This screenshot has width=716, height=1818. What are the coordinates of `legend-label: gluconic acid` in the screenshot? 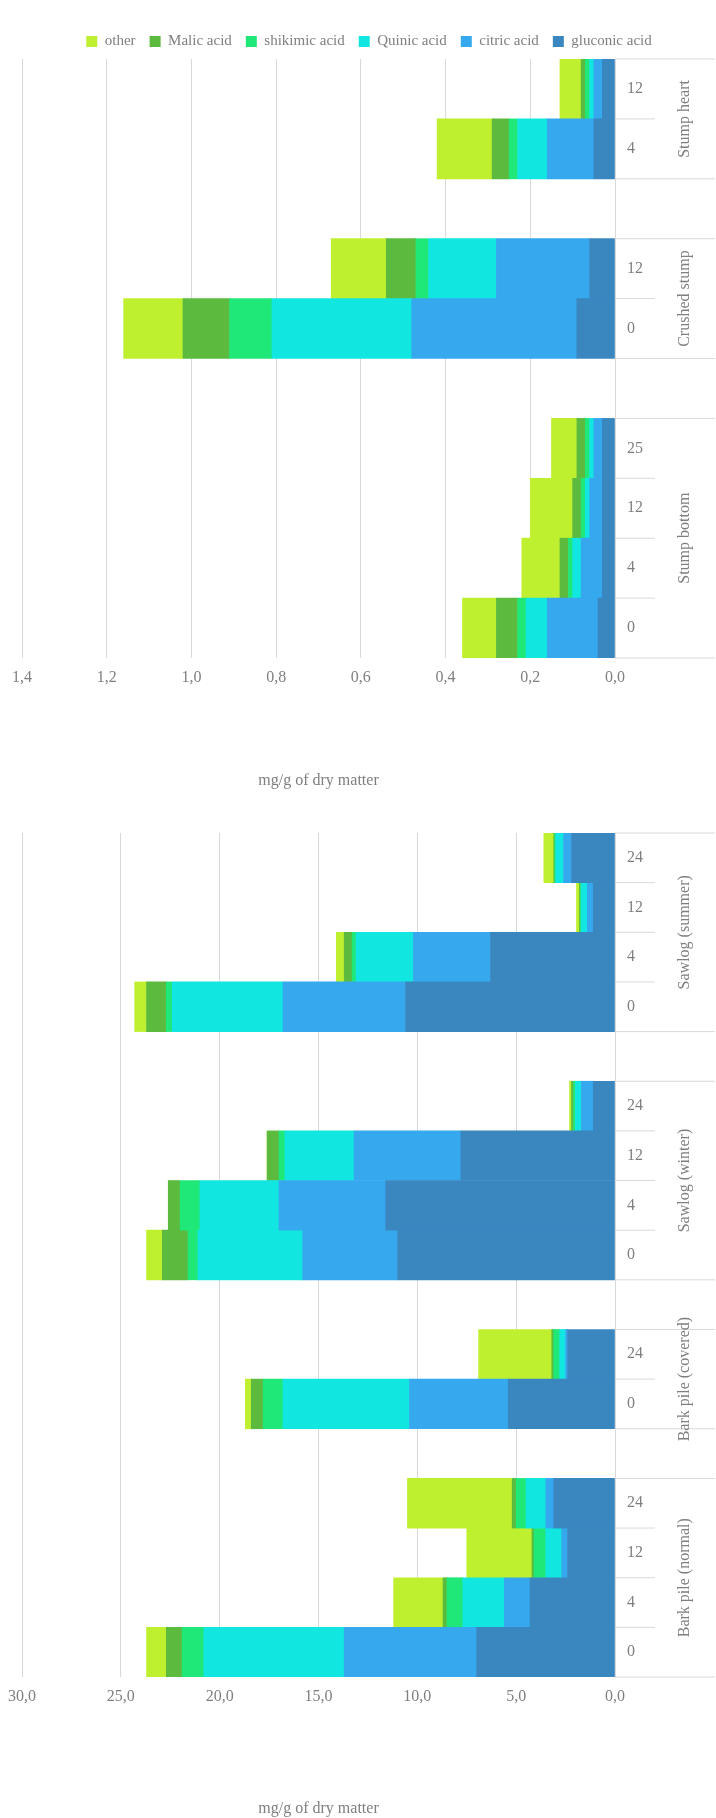 It's located at (612, 40).